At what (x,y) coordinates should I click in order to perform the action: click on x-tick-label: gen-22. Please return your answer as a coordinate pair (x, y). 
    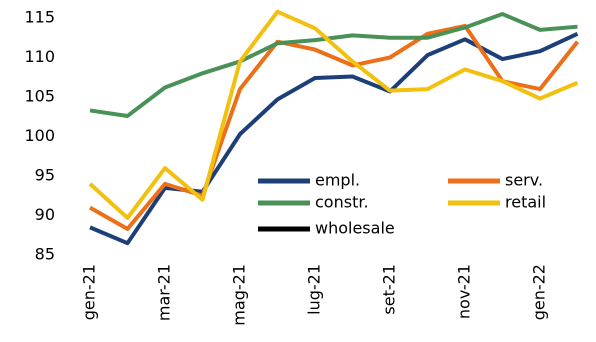
    Looking at the image, I should click on (539, 292).